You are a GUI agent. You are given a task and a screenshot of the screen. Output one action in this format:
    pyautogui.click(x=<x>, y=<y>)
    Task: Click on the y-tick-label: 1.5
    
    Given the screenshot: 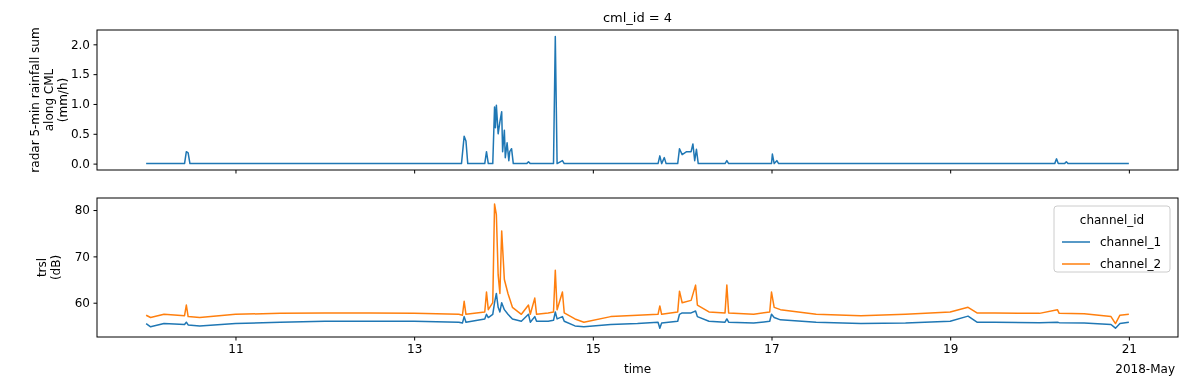 What is the action you would take?
    pyautogui.click(x=80, y=74)
    